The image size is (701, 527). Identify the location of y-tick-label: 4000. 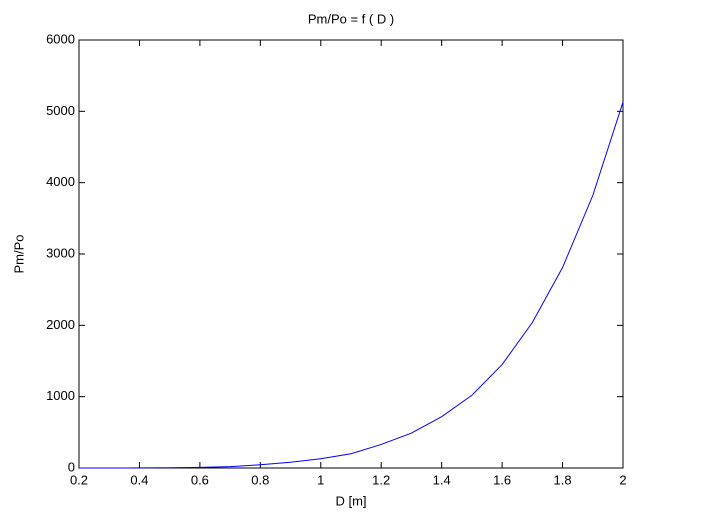
(60, 181).